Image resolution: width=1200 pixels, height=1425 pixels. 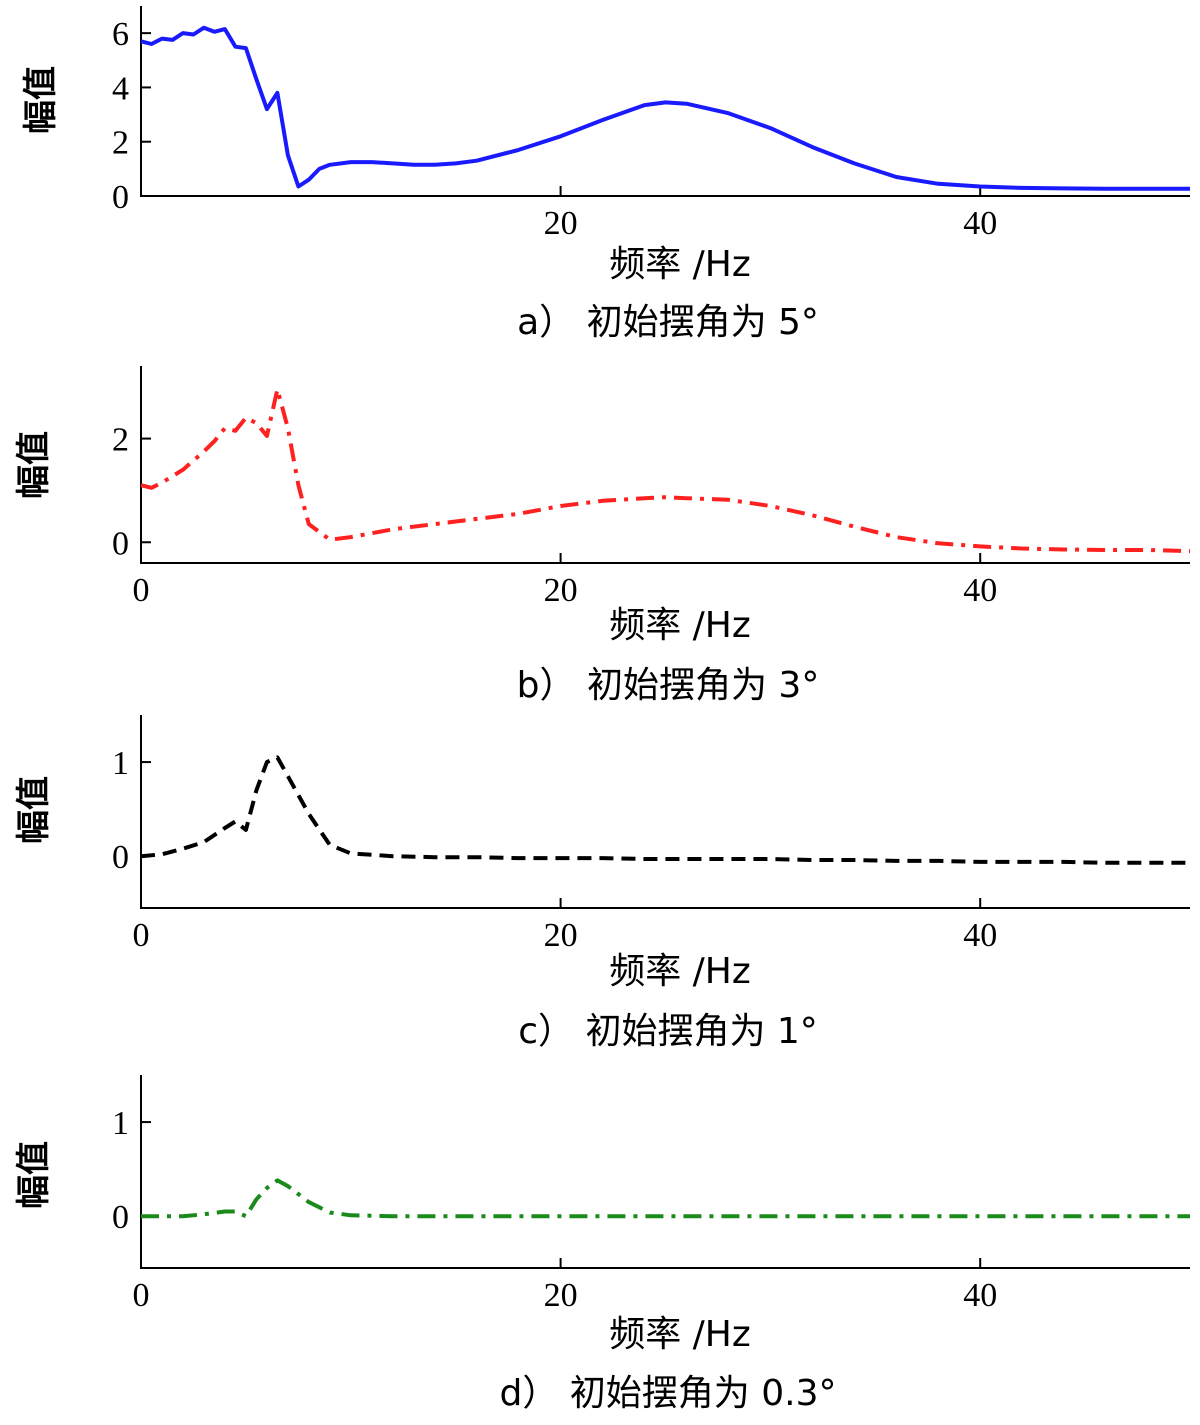 What do you see at coordinates (120, 197) in the screenshot?
I see `panel-a-ytick-label: 0` at bounding box center [120, 197].